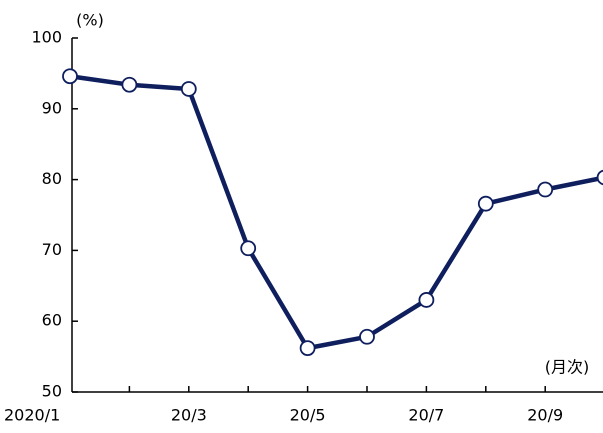 Image resolution: width=603 pixels, height=433 pixels. What do you see at coordinates (52, 391) in the screenshot?
I see `y-tick-label: 50` at bounding box center [52, 391].